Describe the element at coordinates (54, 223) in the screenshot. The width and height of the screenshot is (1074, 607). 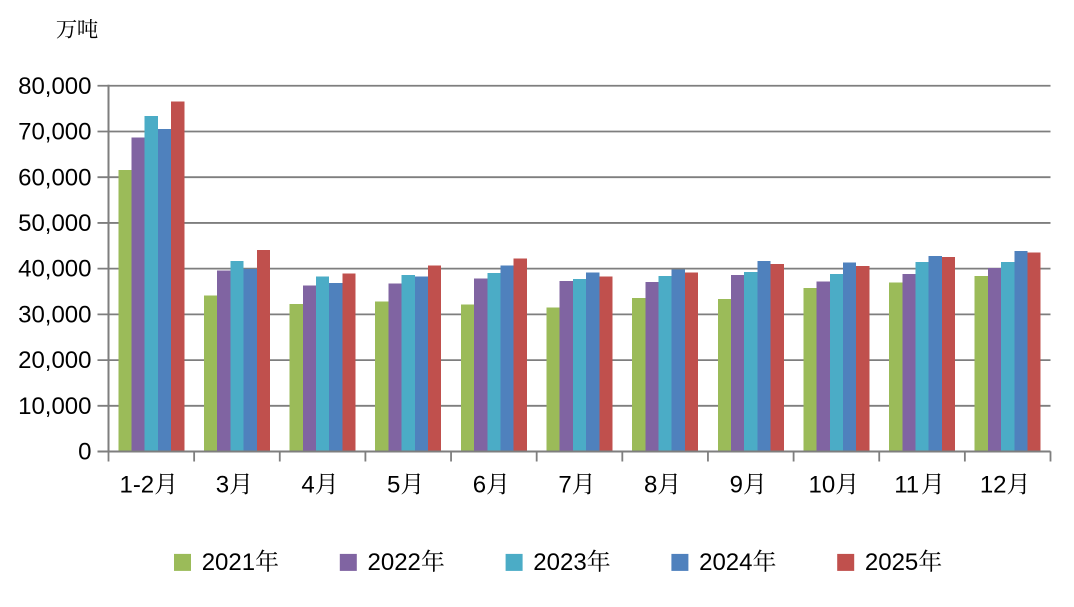
I see `svg-text: 50,000` at that location.